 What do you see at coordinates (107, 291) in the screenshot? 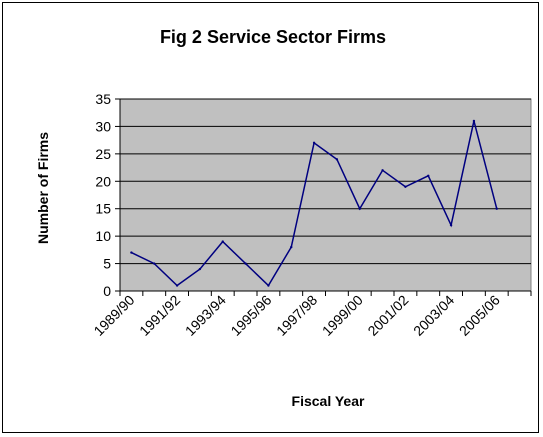
I see `y-tick-label-0: 0` at bounding box center [107, 291].